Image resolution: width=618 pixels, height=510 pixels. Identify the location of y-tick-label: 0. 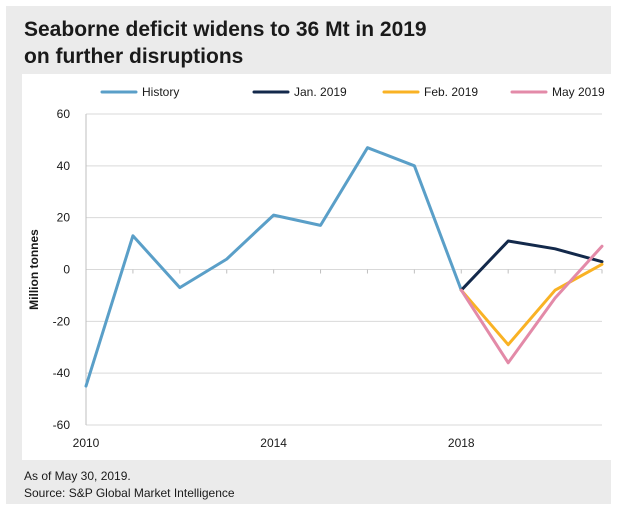
(66, 270).